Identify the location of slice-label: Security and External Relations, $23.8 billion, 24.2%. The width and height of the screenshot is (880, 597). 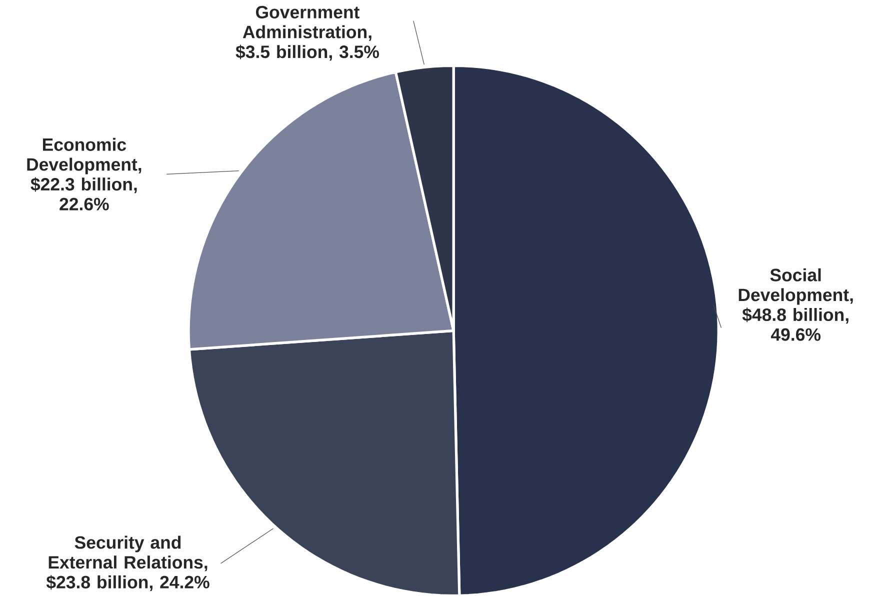
(128, 564).